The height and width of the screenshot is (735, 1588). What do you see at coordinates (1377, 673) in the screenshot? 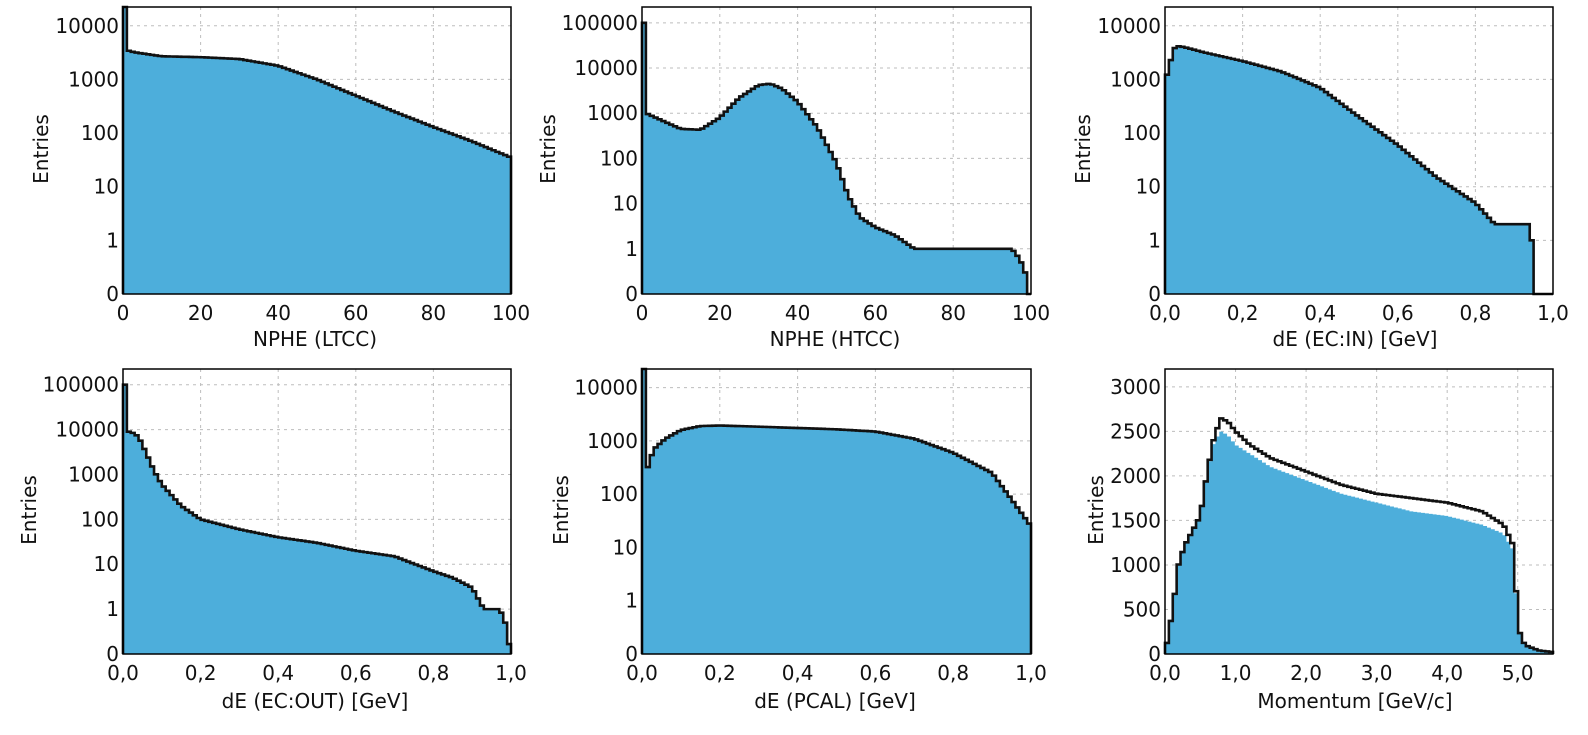
I see `x-tick-label: 3,0` at bounding box center [1377, 673].